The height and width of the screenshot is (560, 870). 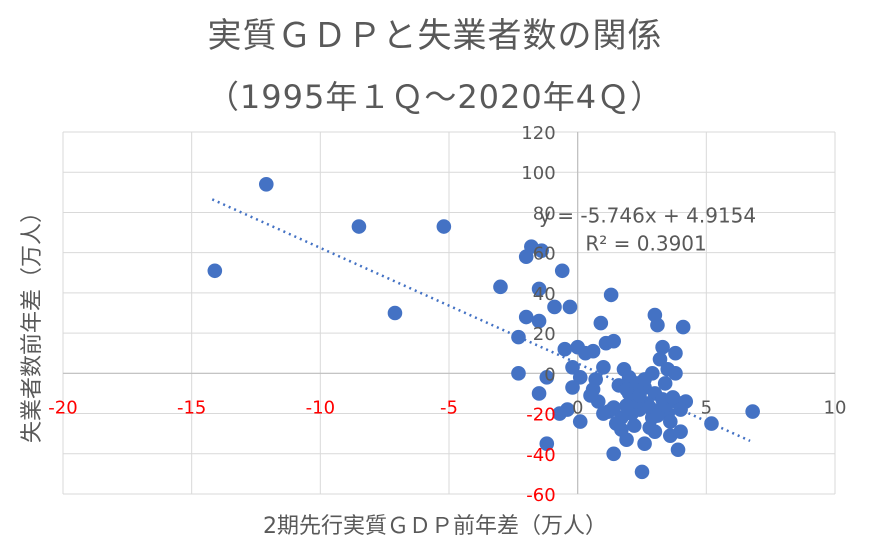 What do you see at coordinates (540, 415) in the screenshot?
I see `y-tick-label: -20` at bounding box center [540, 415].